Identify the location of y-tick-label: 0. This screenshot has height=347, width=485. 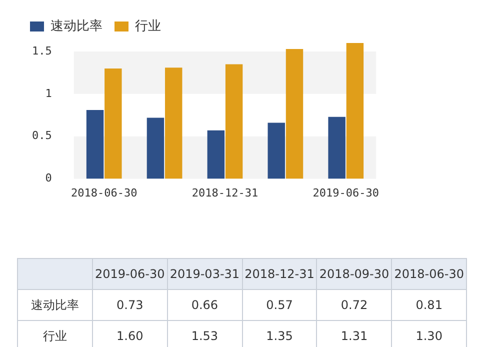
(48, 178).